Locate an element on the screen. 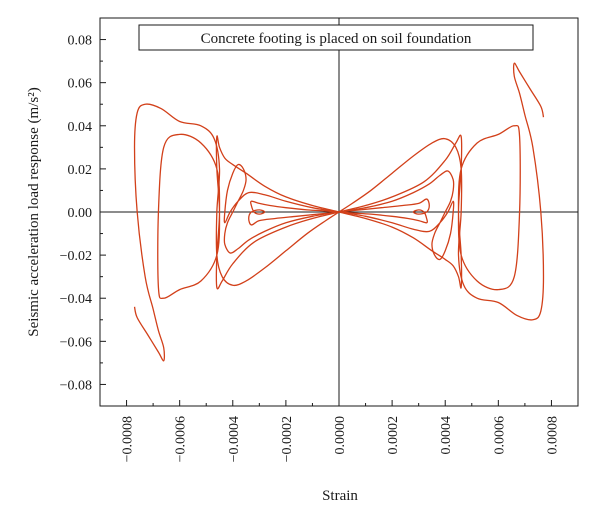  y-tick-label: 0.00 is located at coordinates (80, 213).